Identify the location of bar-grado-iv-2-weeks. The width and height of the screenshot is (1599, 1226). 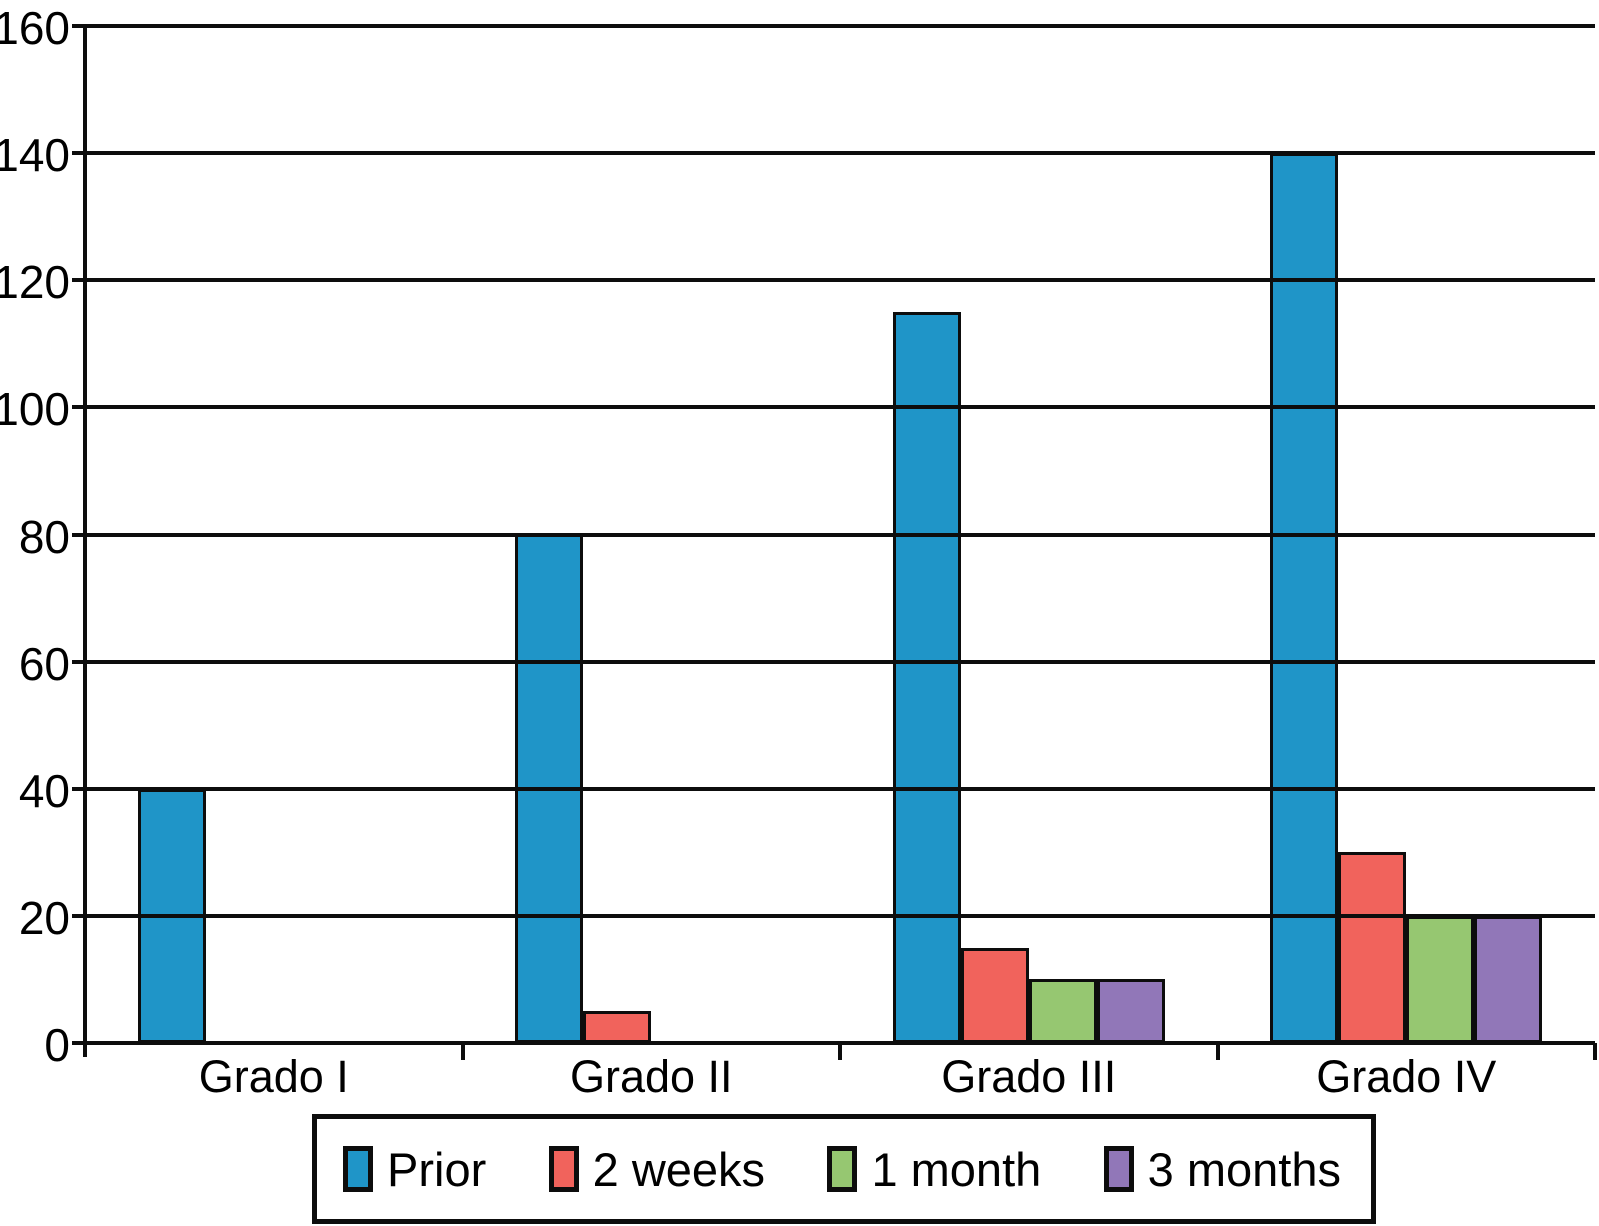
(1372, 947).